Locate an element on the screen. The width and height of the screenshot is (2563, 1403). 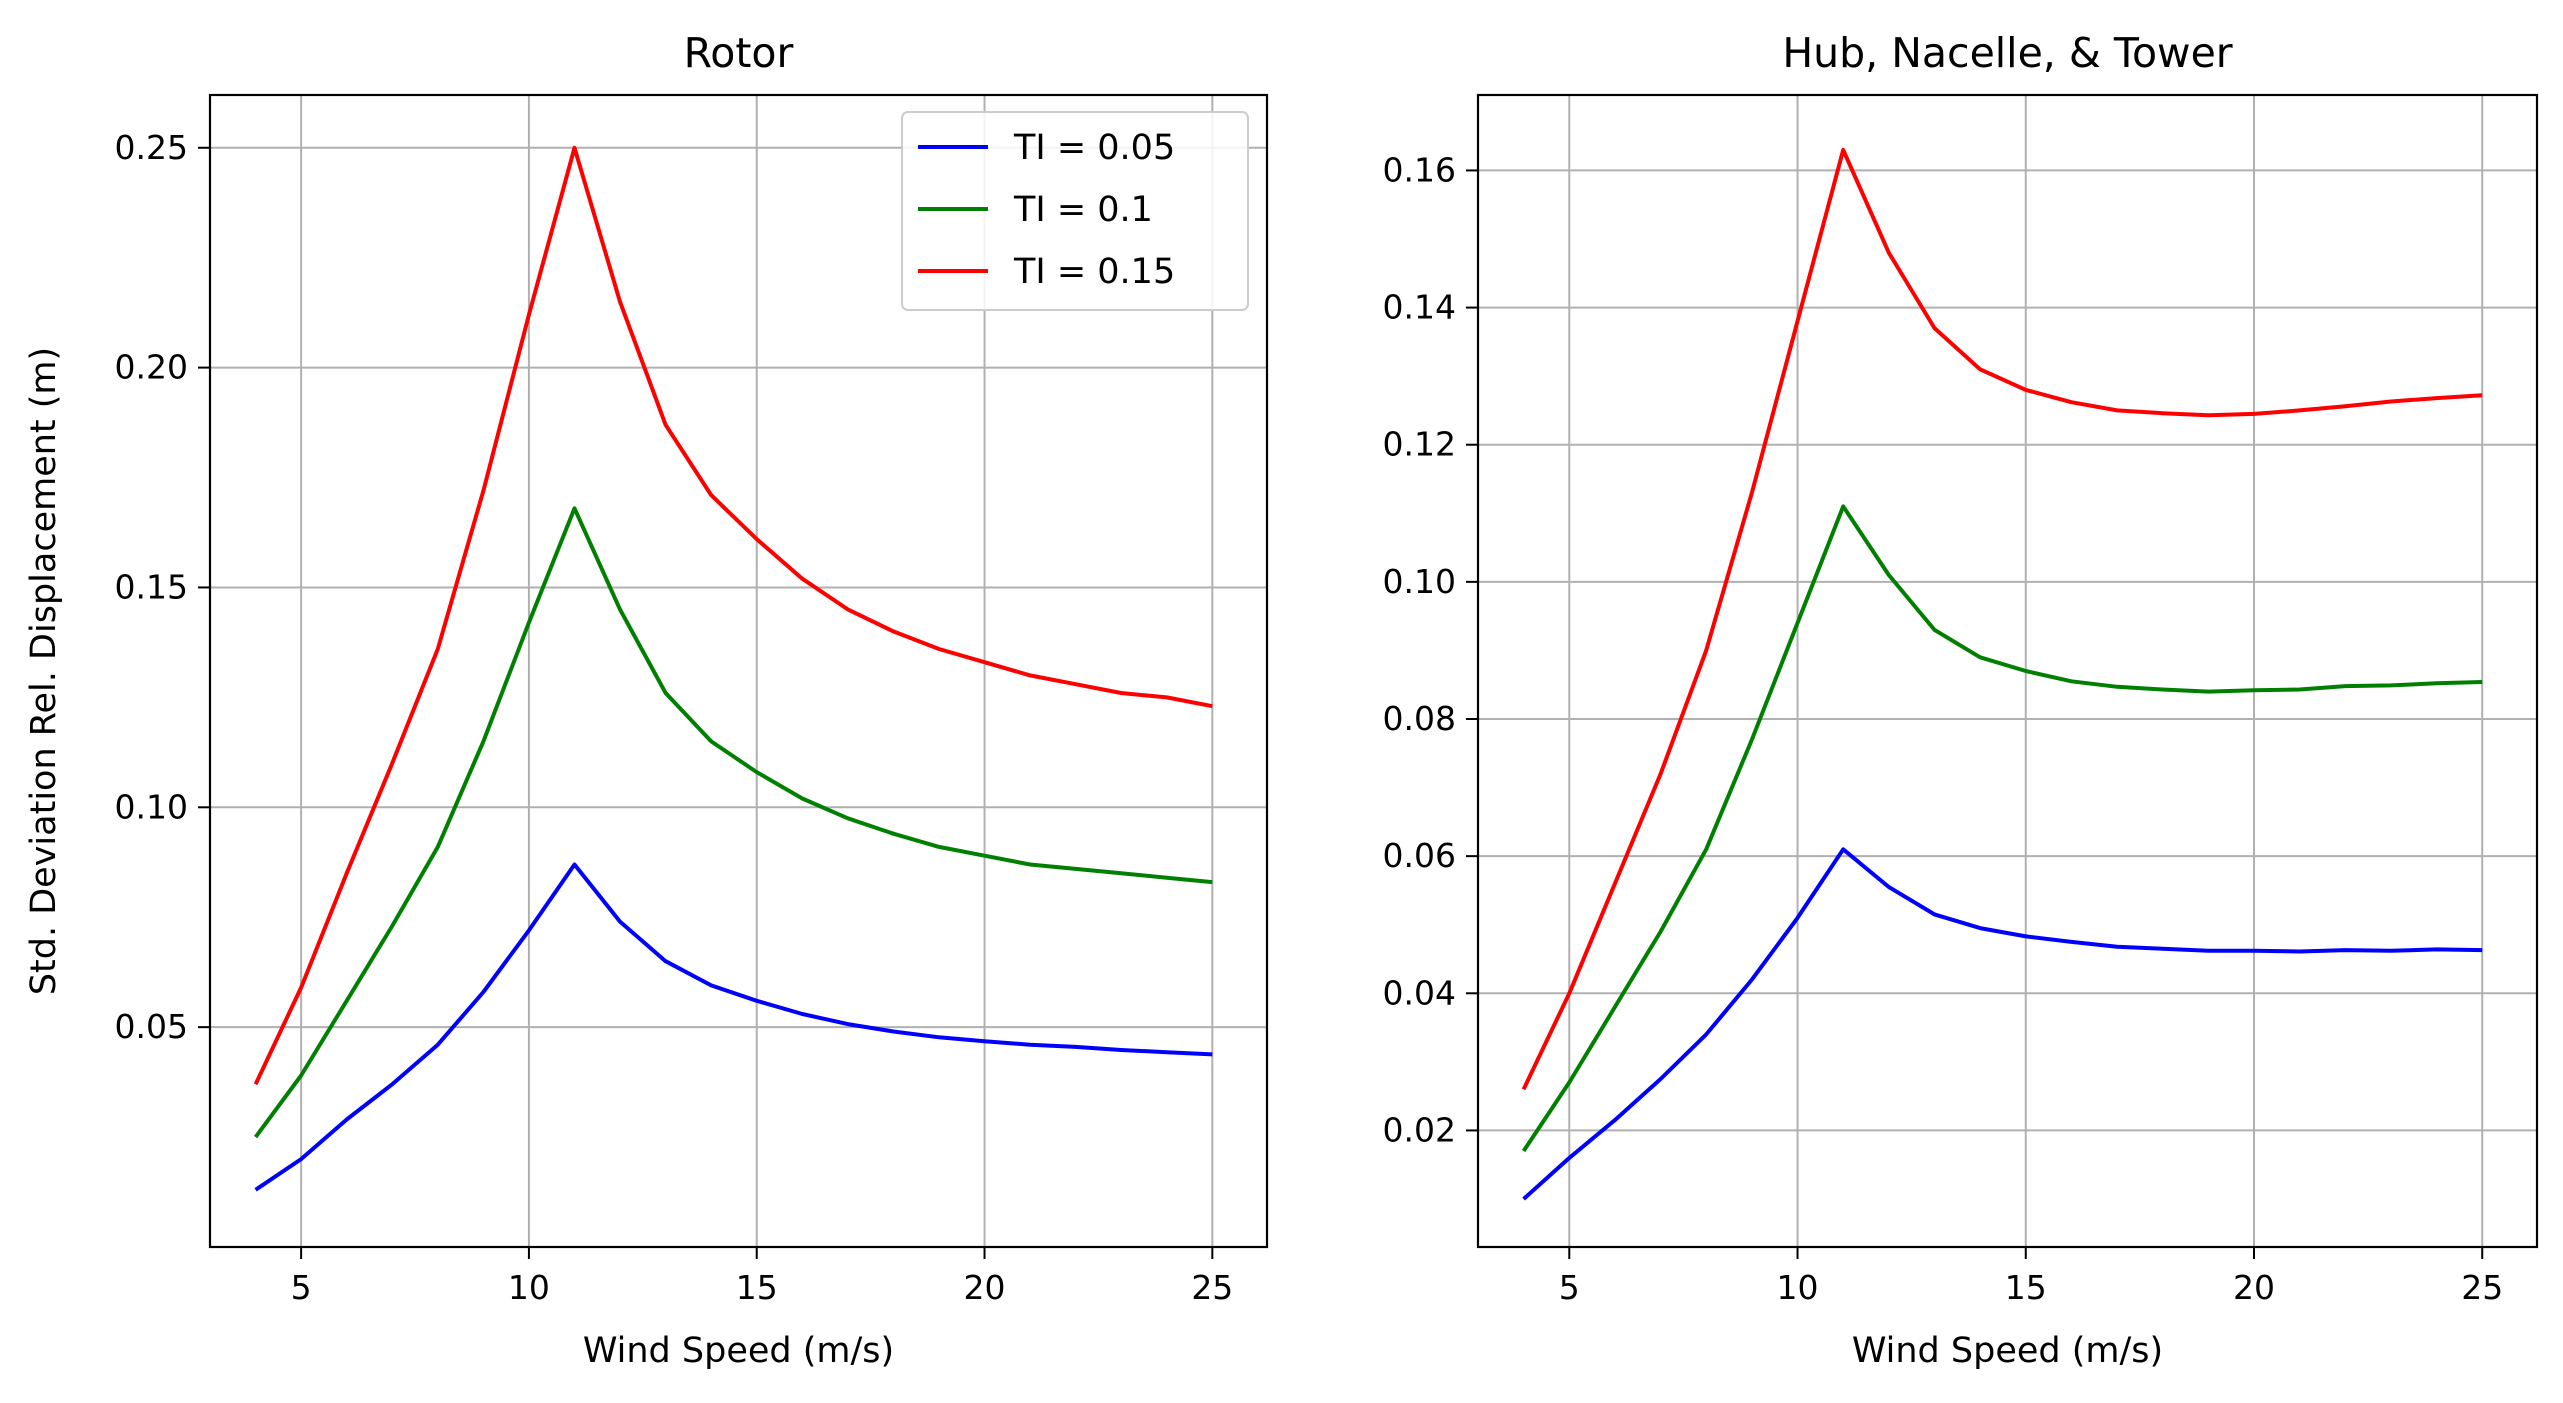
y-axis-label: Std. Deviation Rel. Displacement (m) is located at coordinates (44, 671).